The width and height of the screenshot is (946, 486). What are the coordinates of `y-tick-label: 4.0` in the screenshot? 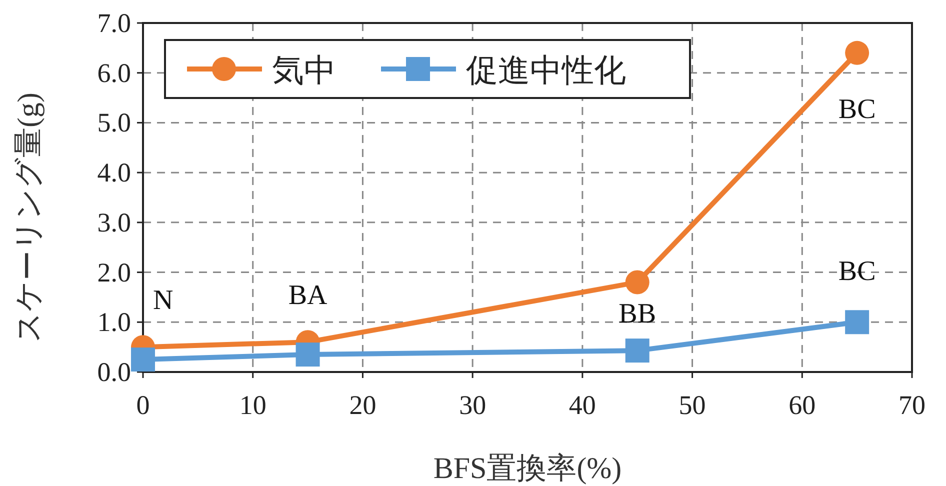 It's located at (114, 173).